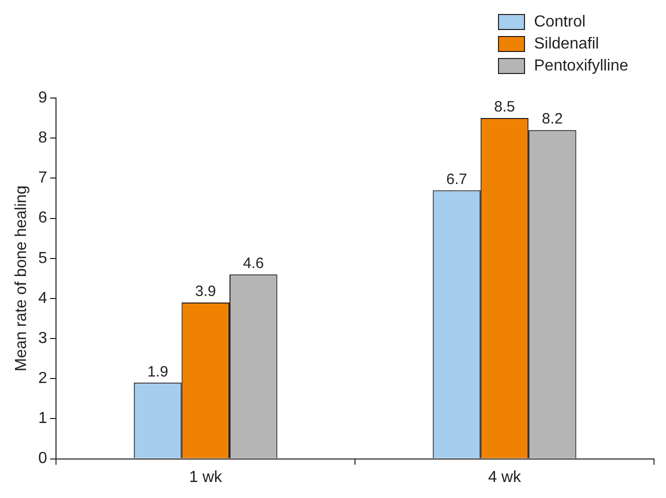  I want to click on y-tick-label: 5, so click(43, 258).